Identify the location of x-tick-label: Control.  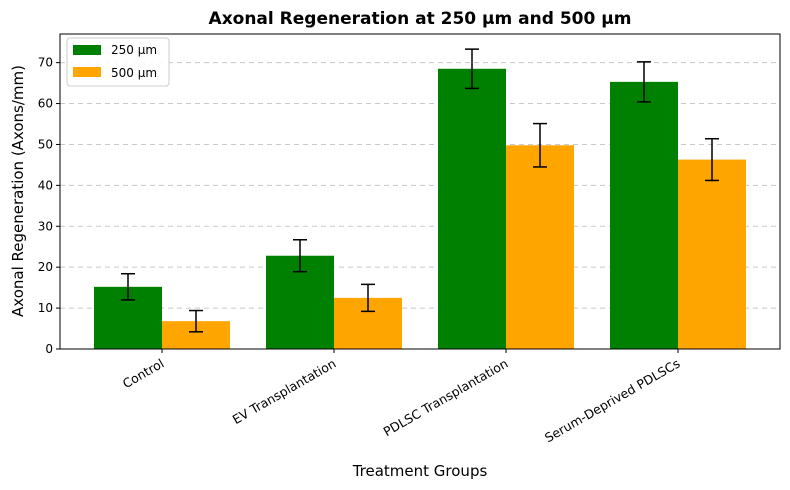
(143, 374).